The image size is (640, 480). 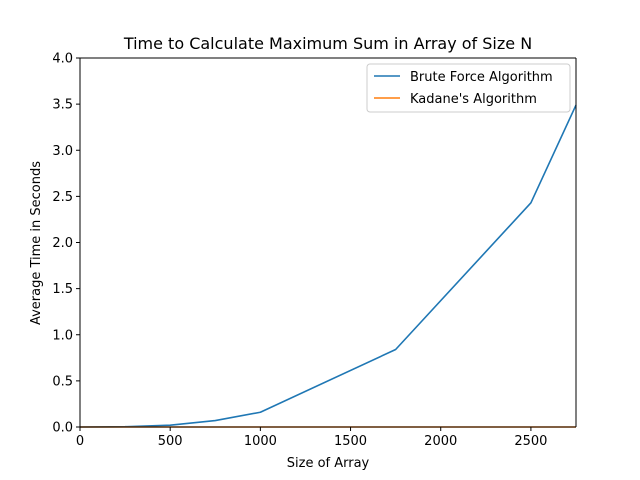 What do you see at coordinates (328, 463) in the screenshot?
I see `x-axis-label: Size of Array` at bounding box center [328, 463].